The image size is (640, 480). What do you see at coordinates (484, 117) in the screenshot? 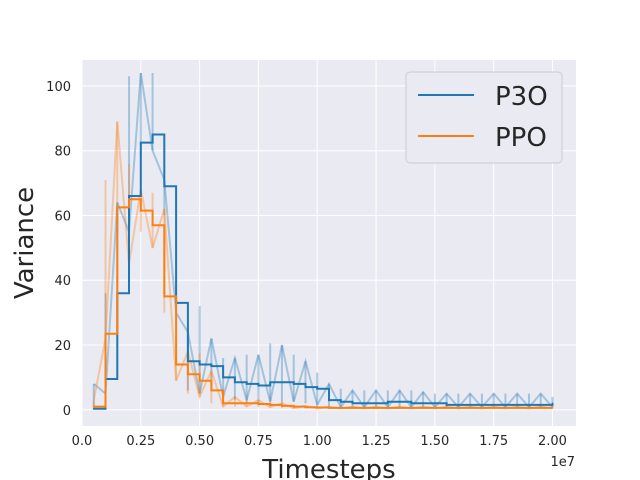
I see `legend: P3O PPO` at bounding box center [484, 117].